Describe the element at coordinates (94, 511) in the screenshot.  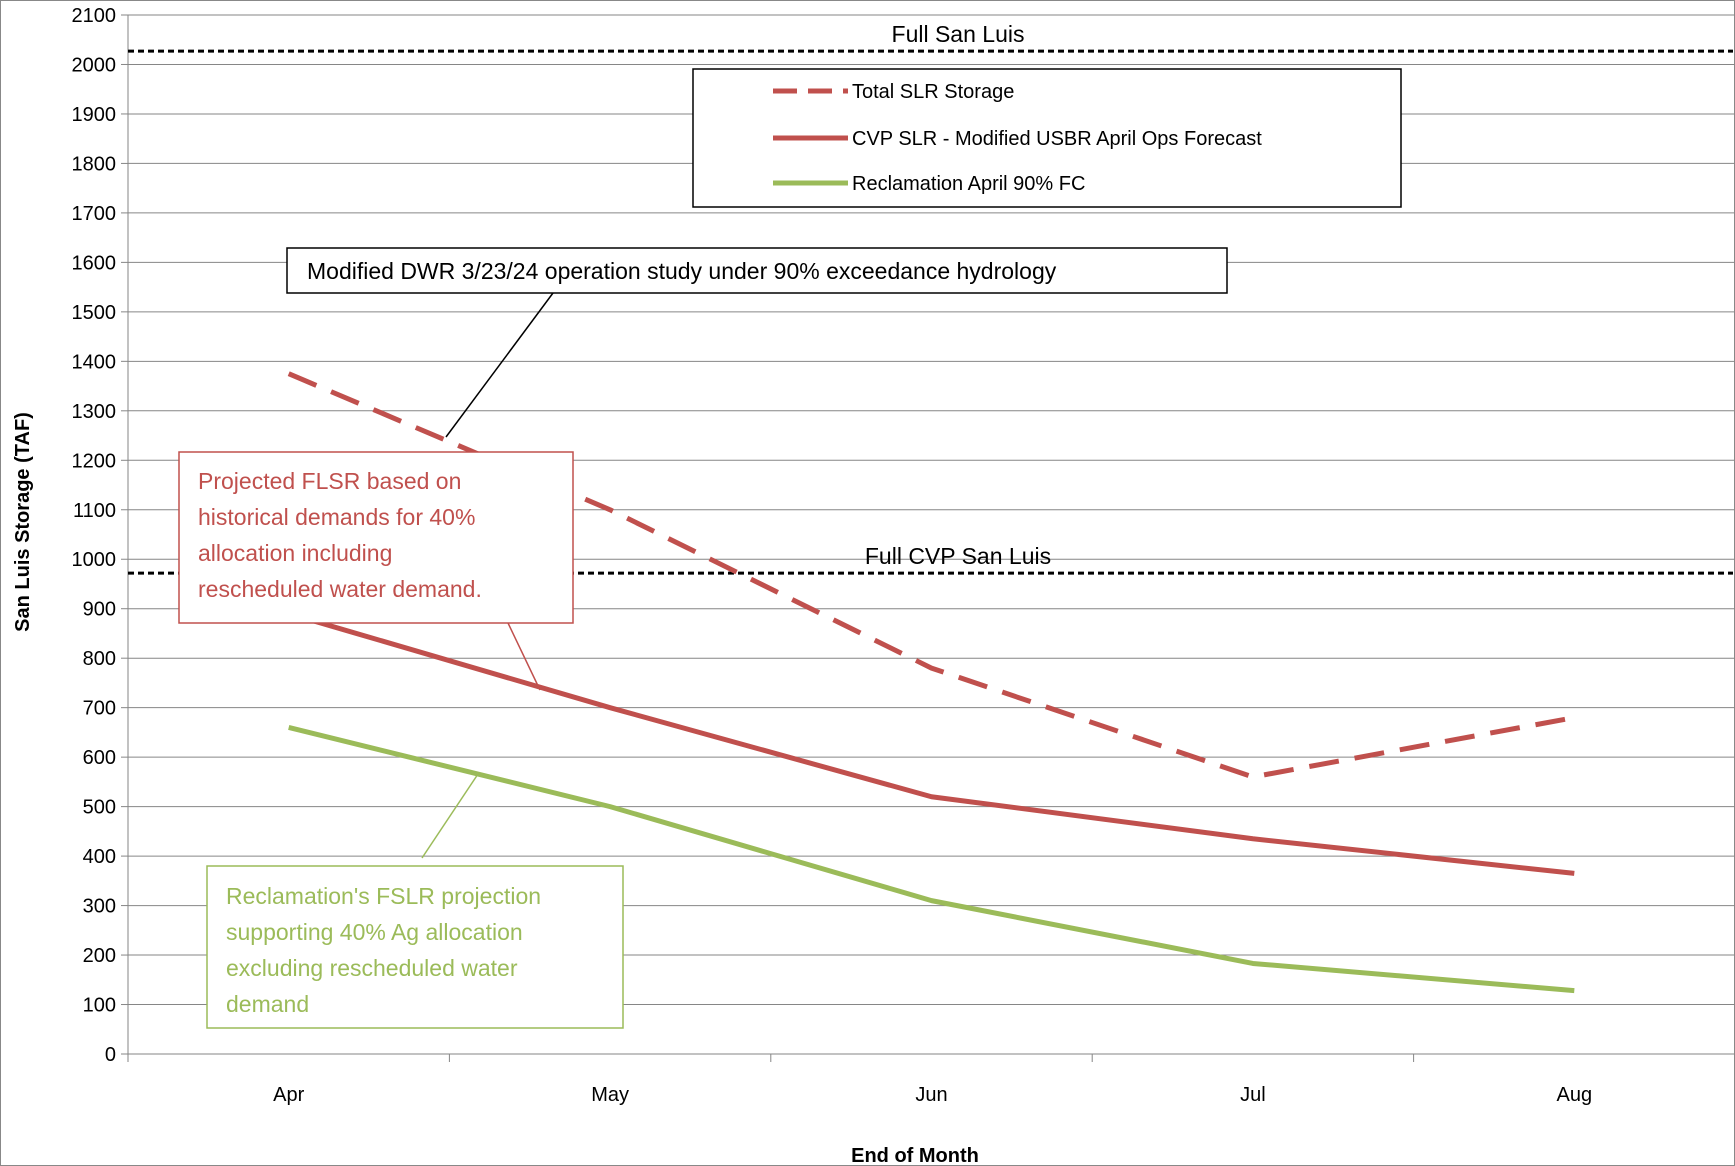
I see `y-tick-label: 1100` at that location.